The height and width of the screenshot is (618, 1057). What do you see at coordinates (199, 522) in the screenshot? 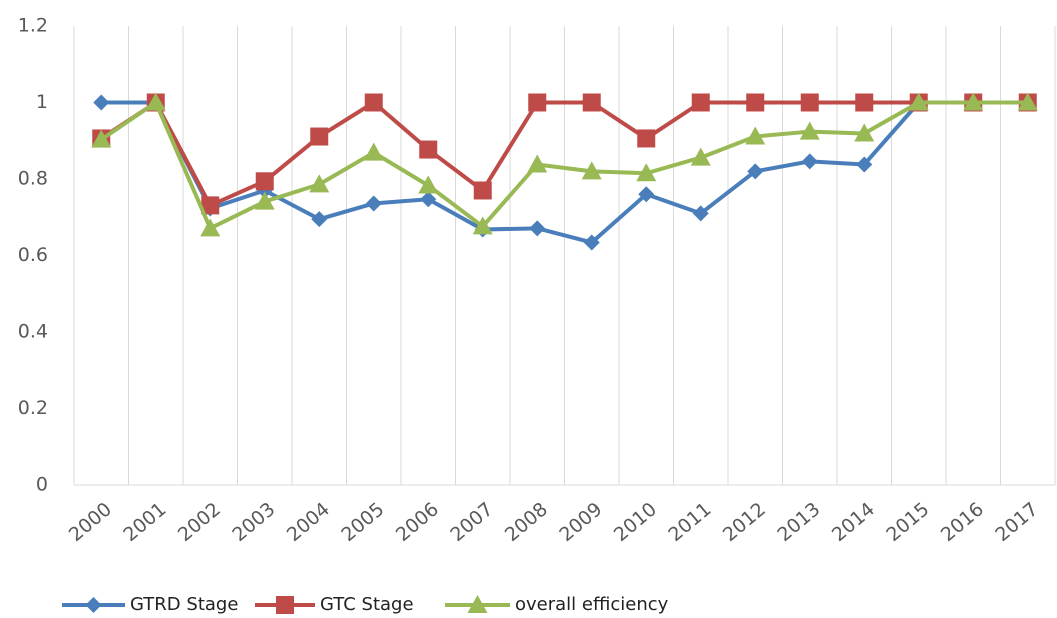
I see `x-tick-label: 2002` at bounding box center [199, 522].